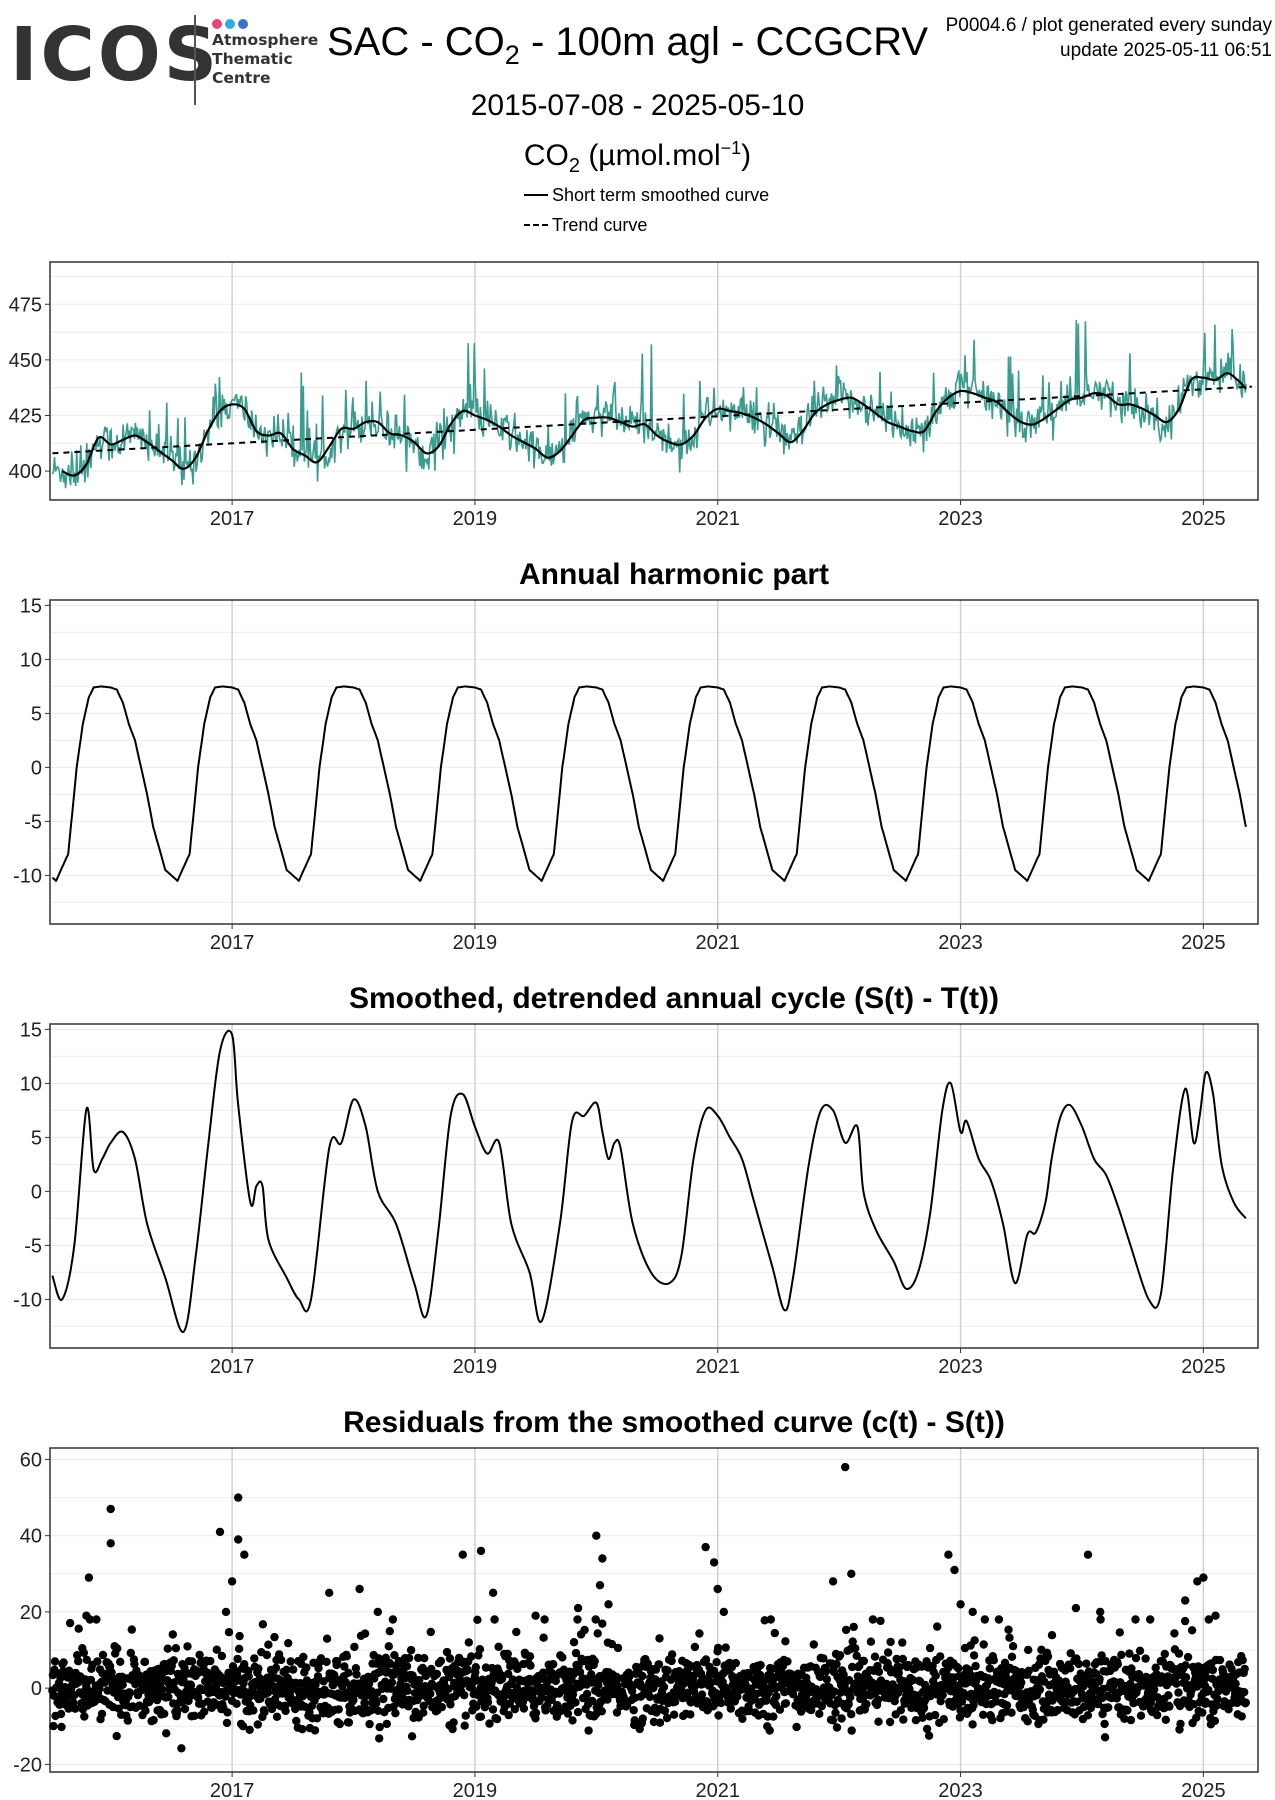 The image size is (1275, 1800). I want to click on x-tick-label: 2017, so click(232, 1367).